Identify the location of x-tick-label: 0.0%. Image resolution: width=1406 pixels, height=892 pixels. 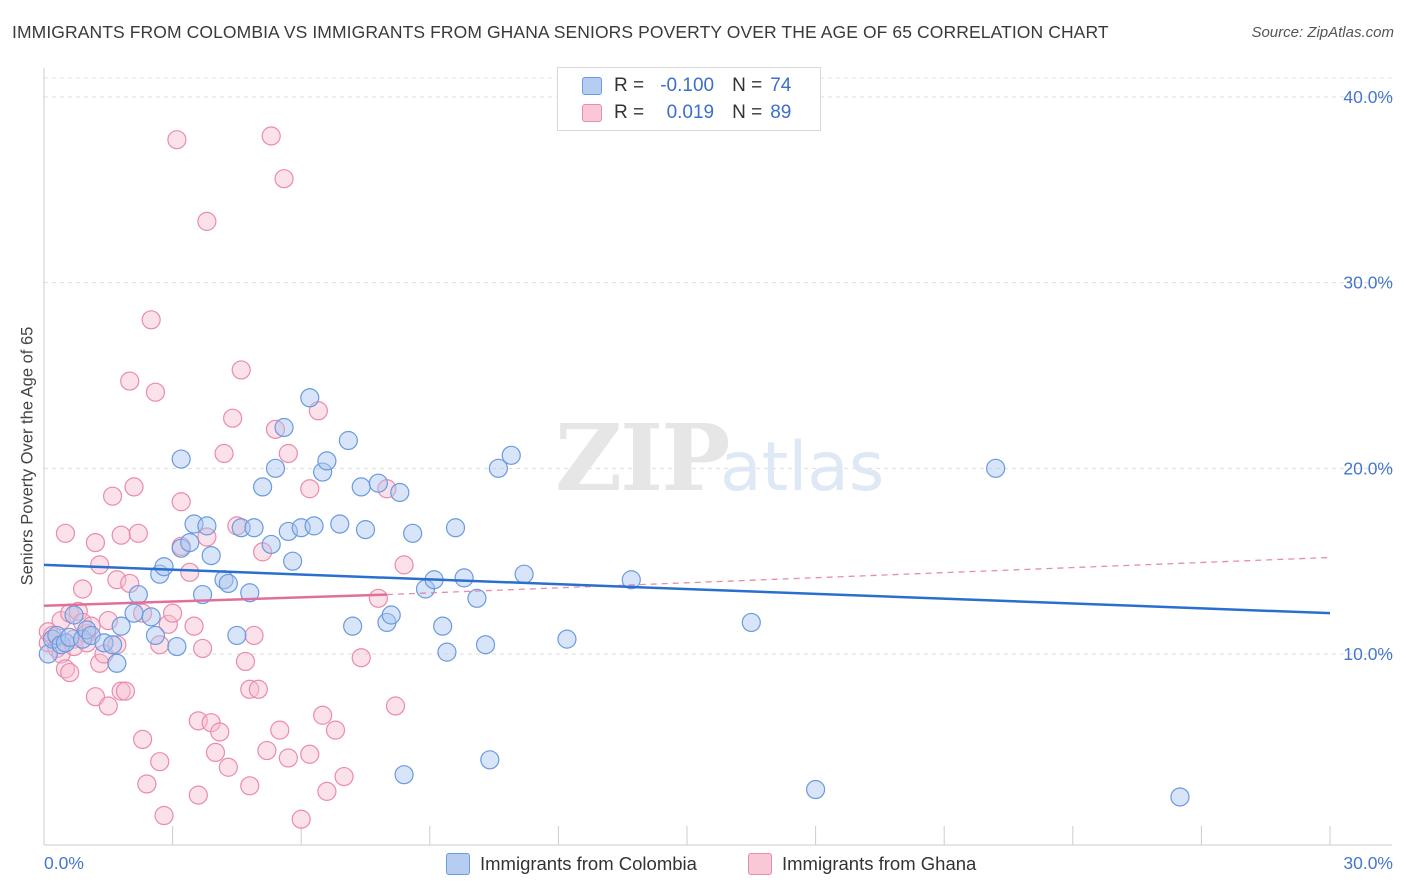
(64, 863).